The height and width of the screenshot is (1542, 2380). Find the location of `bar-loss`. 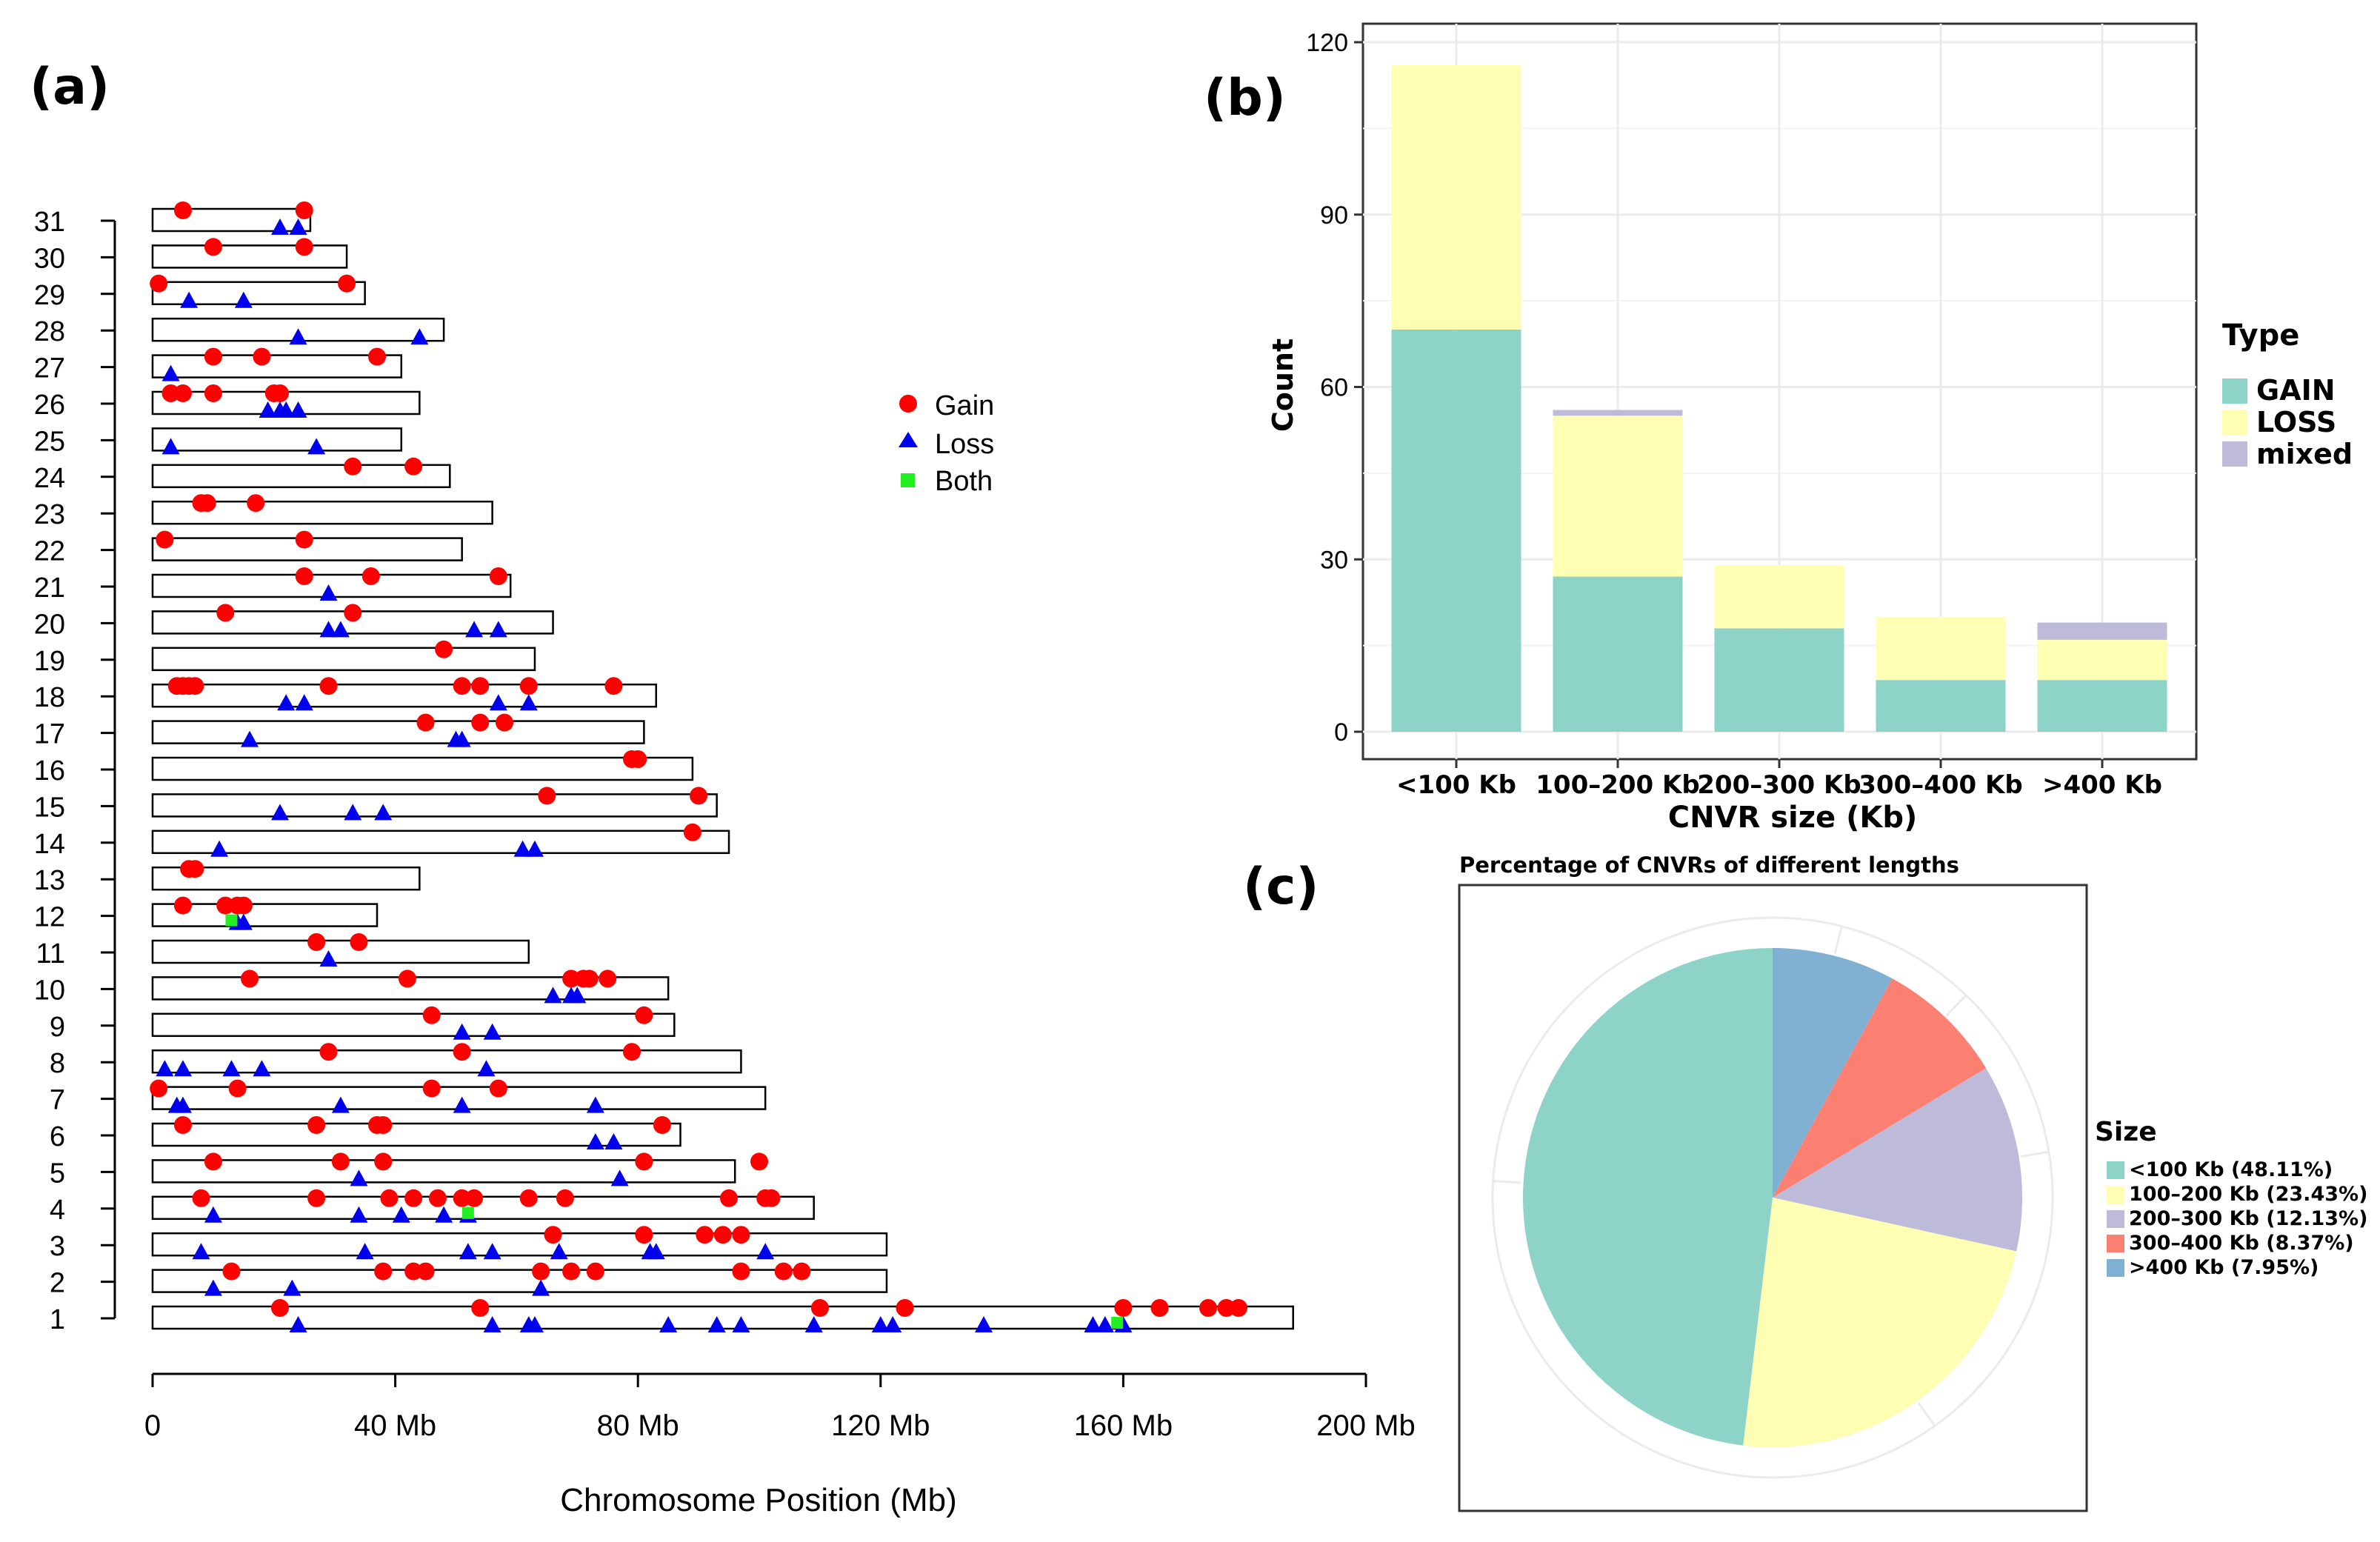

bar-loss is located at coordinates (1456, 198).